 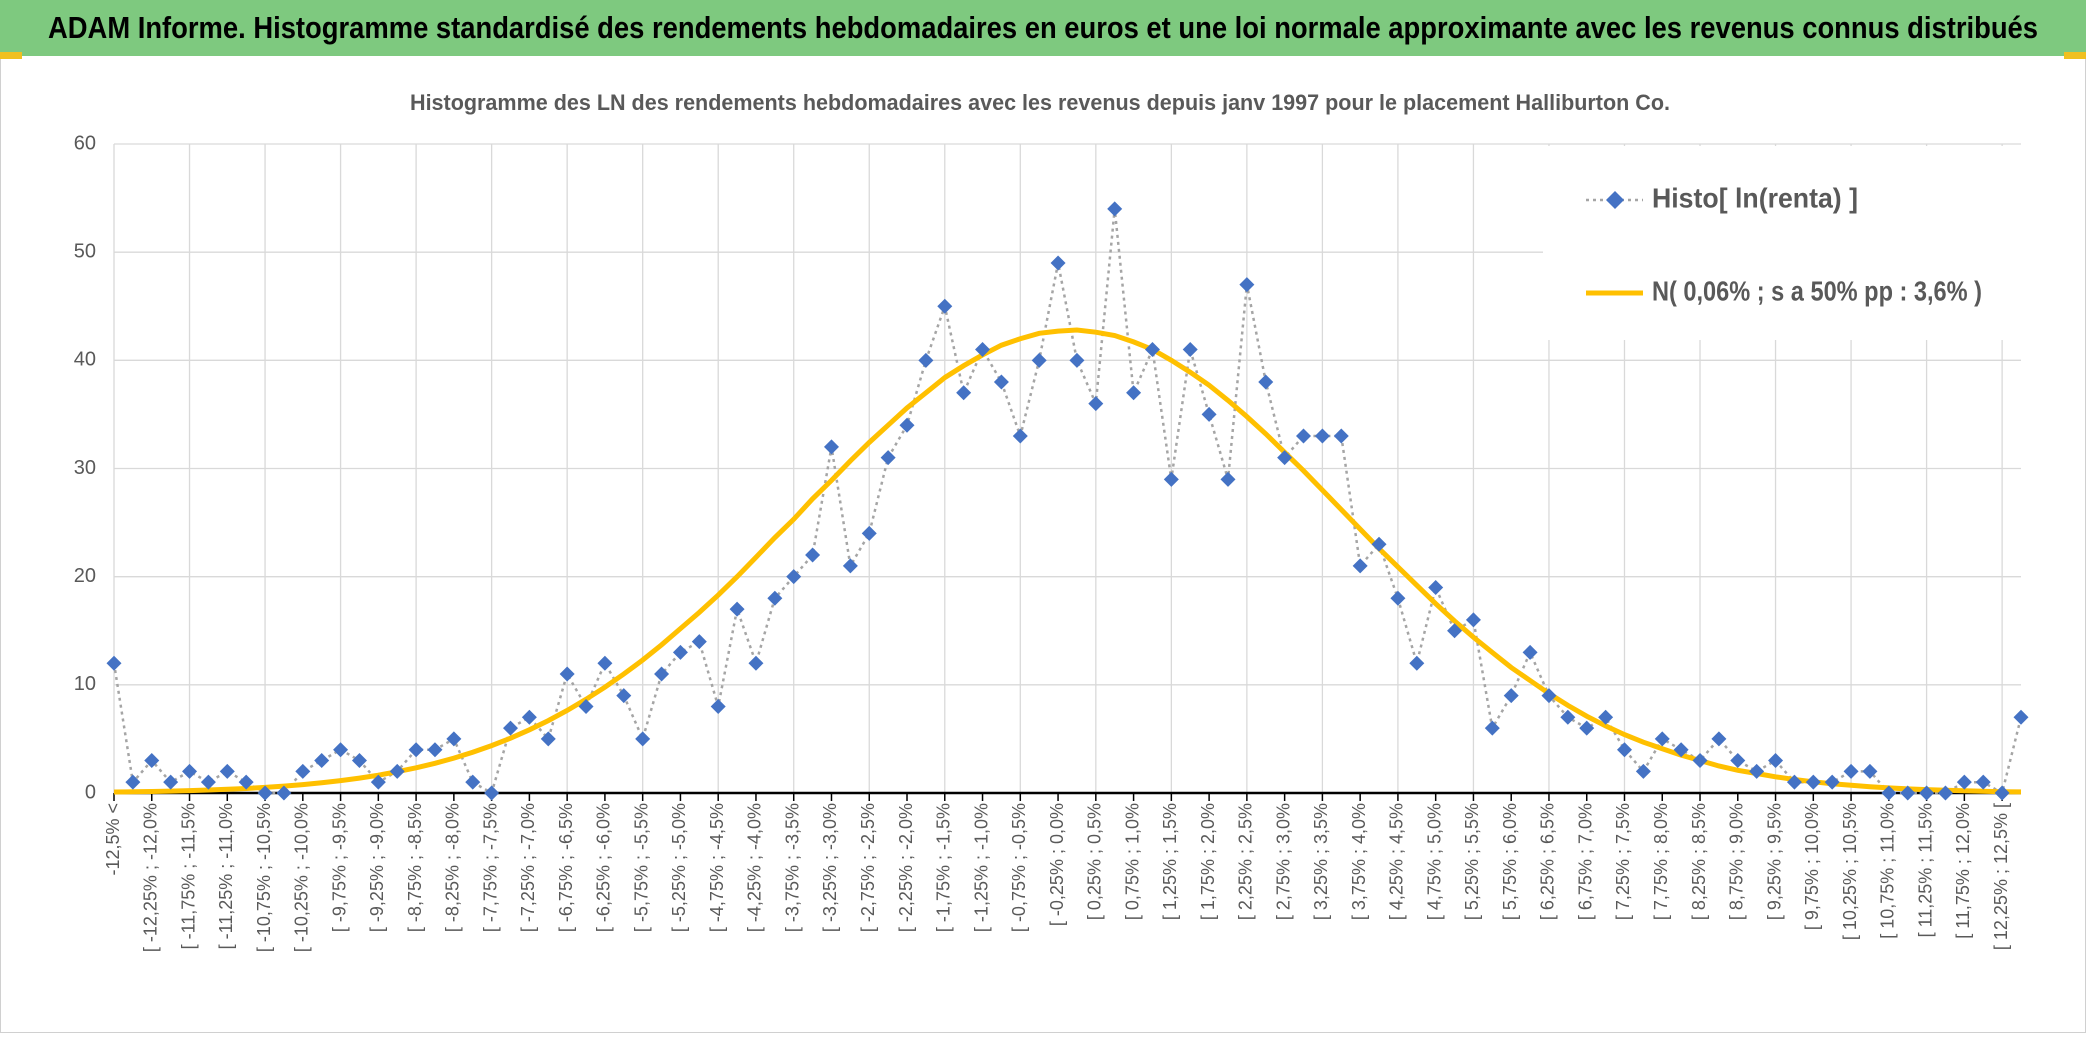 I want to click on x-tick-label: [ 0,75% ; 1,0%, so click(x=1132, y=861).